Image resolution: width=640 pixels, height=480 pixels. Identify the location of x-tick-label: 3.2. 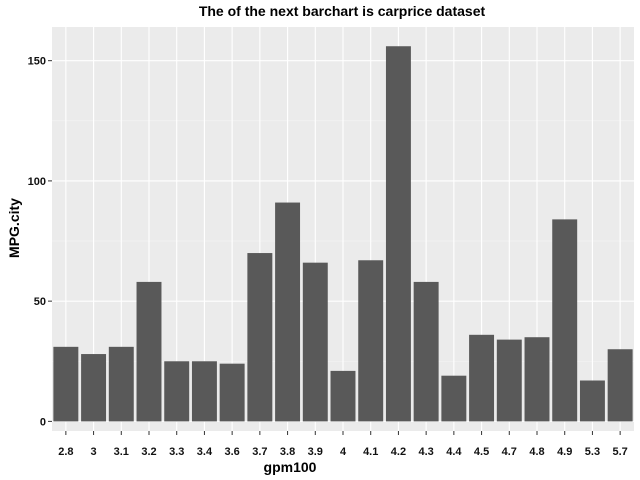
(148, 452).